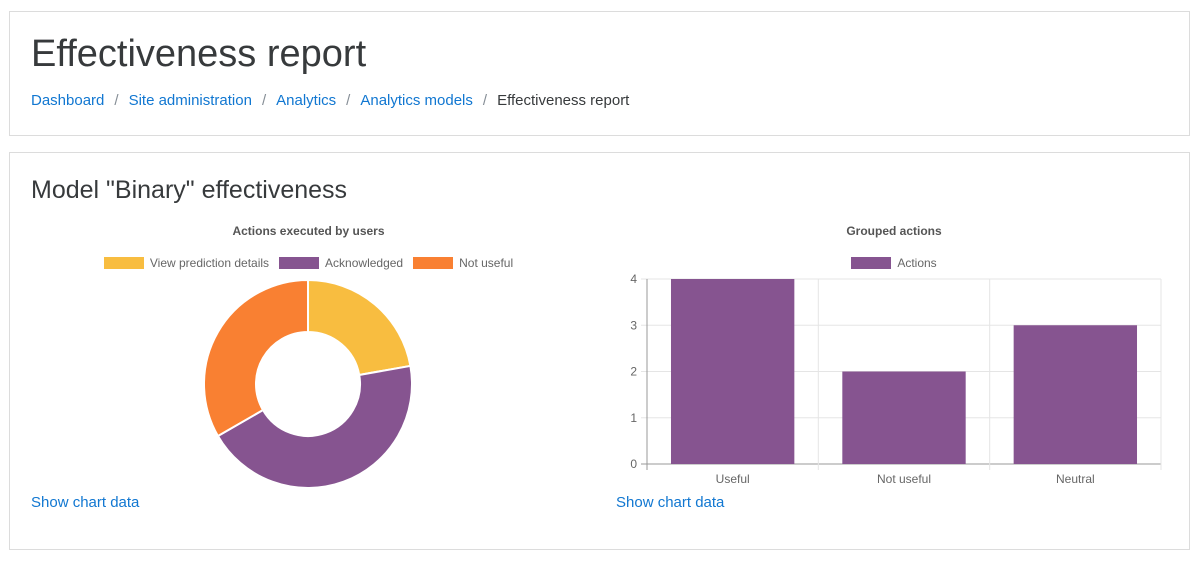  I want to click on x-tick-label: Useful, so click(733, 479).